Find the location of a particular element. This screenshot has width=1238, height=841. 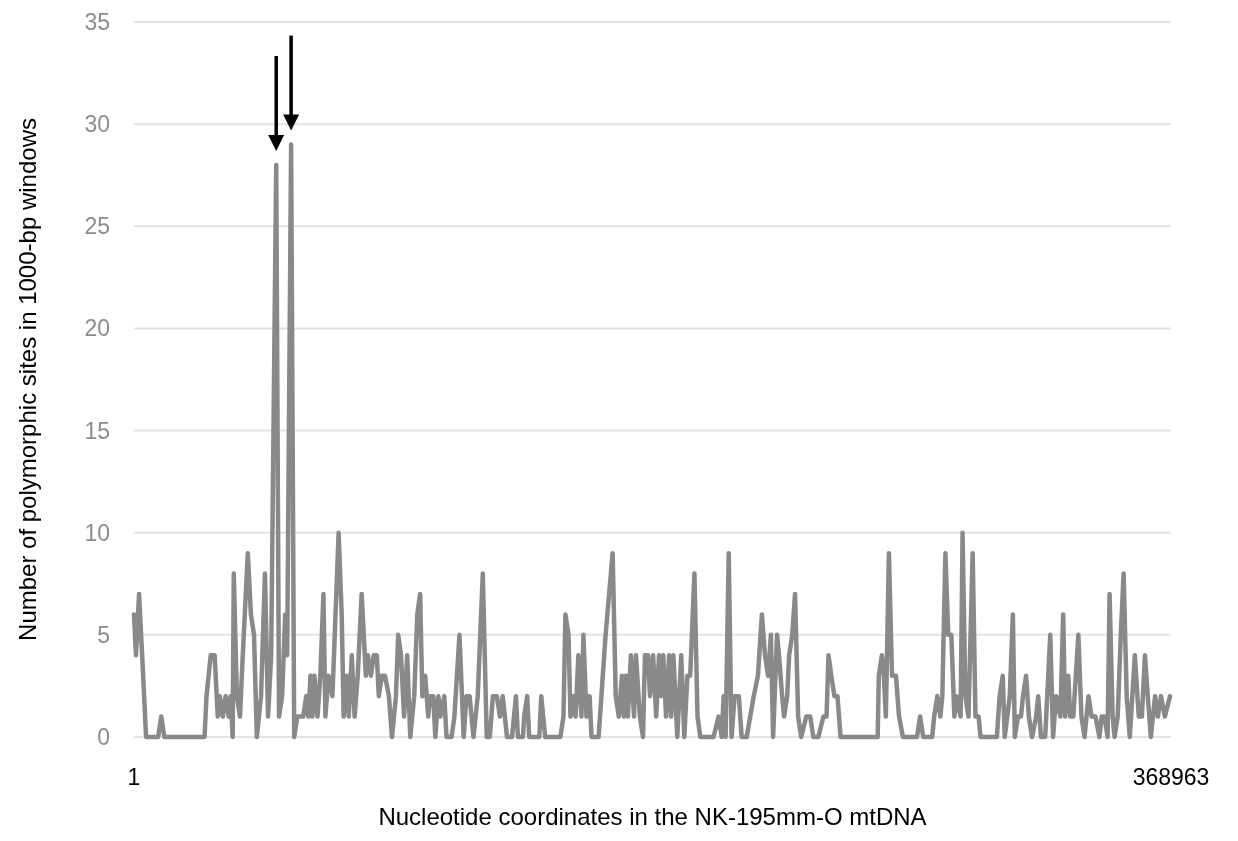

y-tick-label: 35 is located at coordinates (97, 22).